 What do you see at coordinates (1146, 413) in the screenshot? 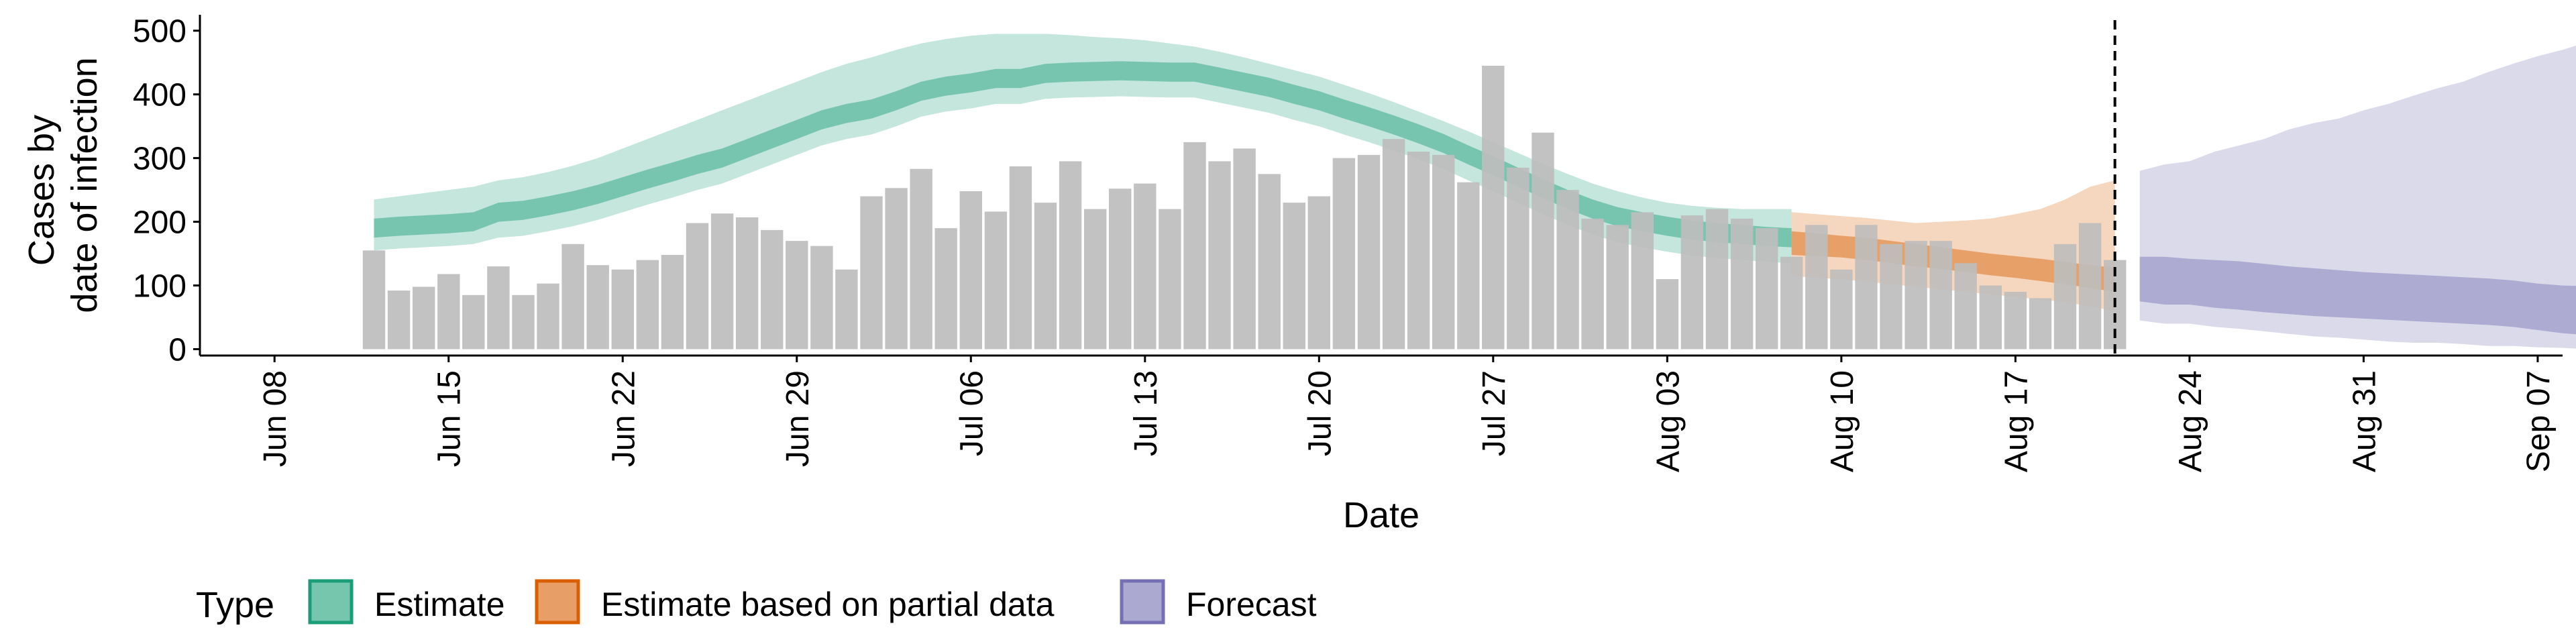
I see `x-tick-label: Jul 13` at bounding box center [1146, 413].